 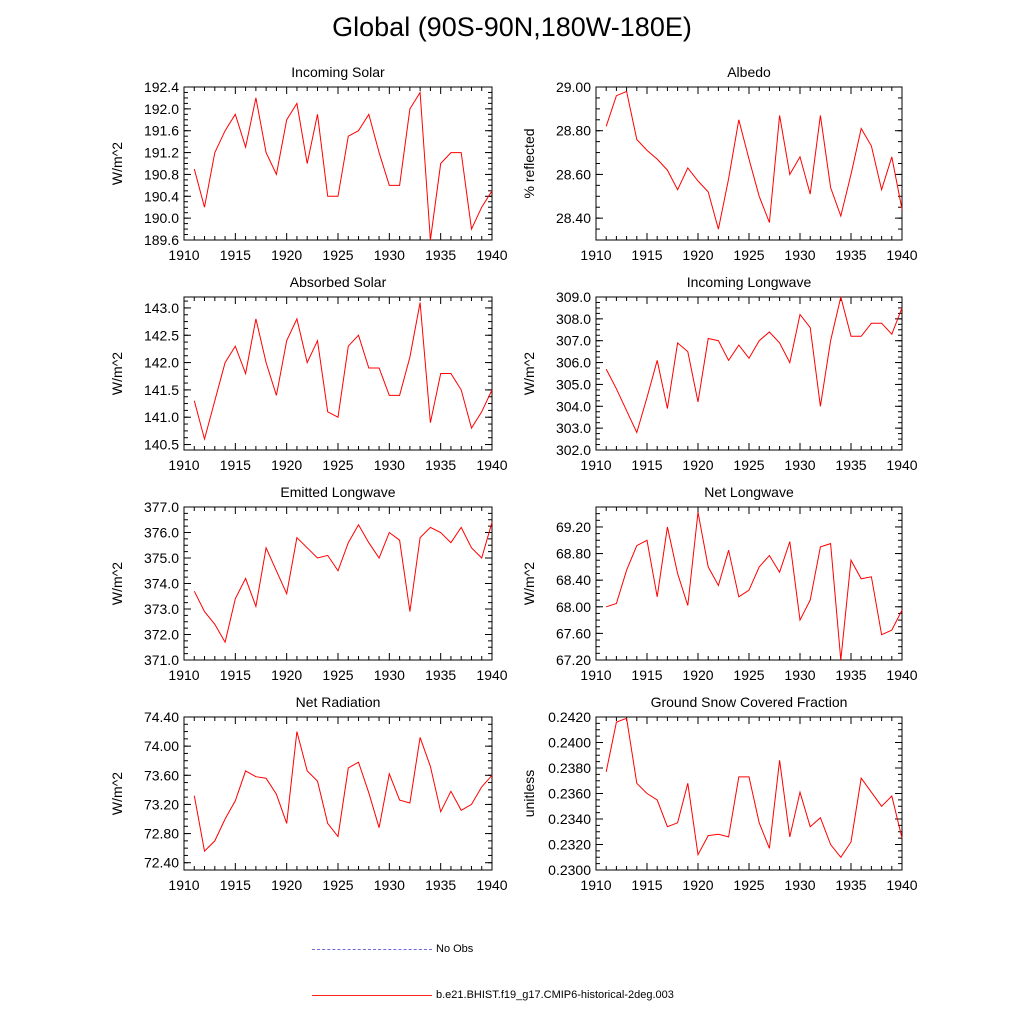 What do you see at coordinates (748, 465) in the screenshot?
I see `panel-3-xtick-label: 1925` at bounding box center [748, 465].